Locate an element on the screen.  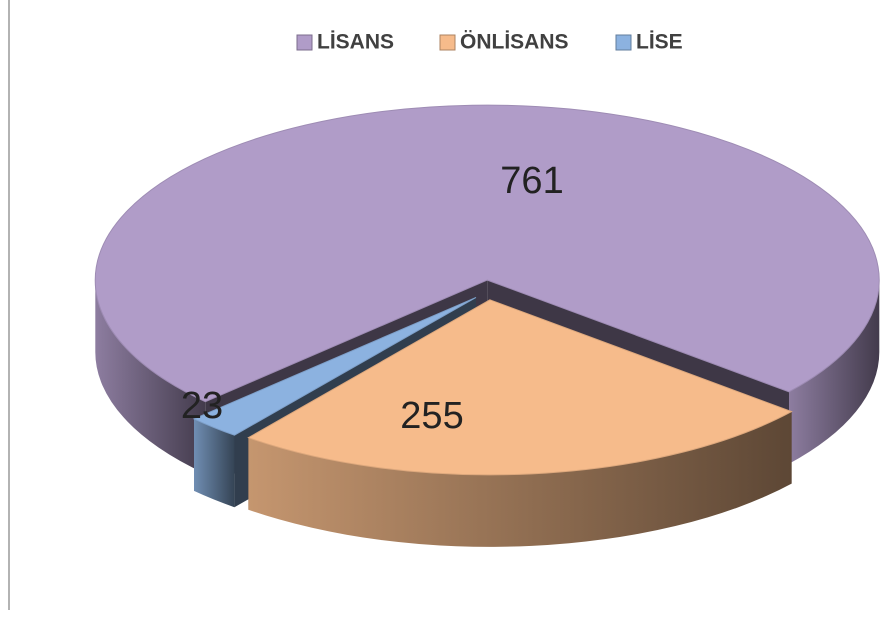
legend: LİSANS ÖNLİSANS LİSE is located at coordinates (489, 42).